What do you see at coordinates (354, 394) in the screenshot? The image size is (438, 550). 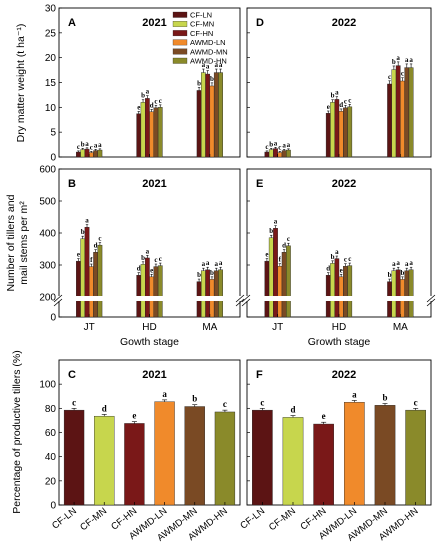 I see `panel-f-sig-letter: a` at bounding box center [354, 394].